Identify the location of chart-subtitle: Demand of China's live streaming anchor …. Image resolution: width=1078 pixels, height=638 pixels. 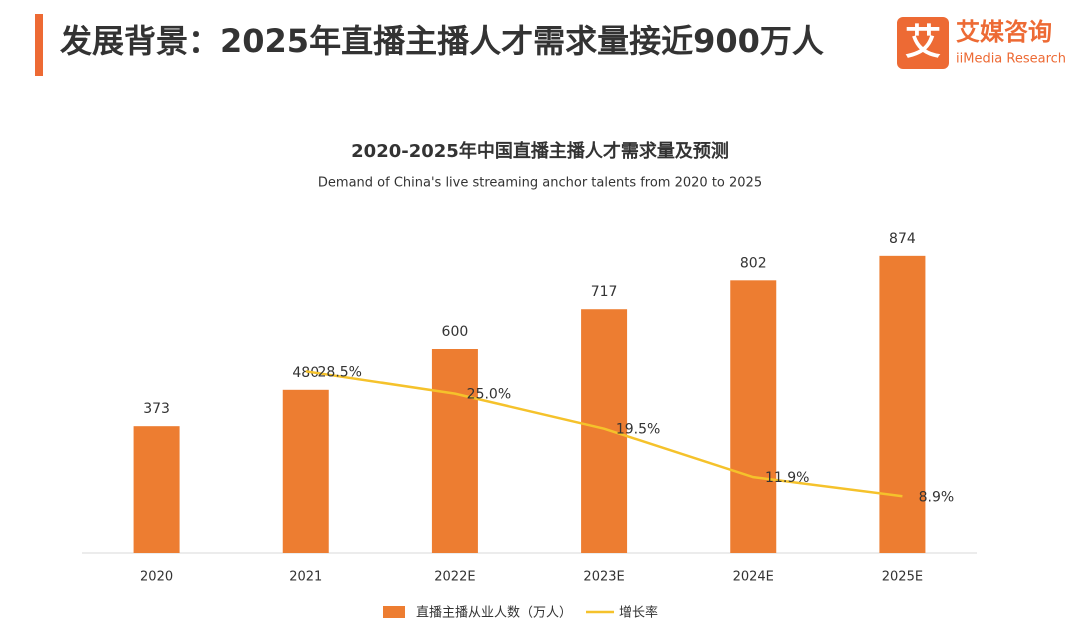
(540, 183).